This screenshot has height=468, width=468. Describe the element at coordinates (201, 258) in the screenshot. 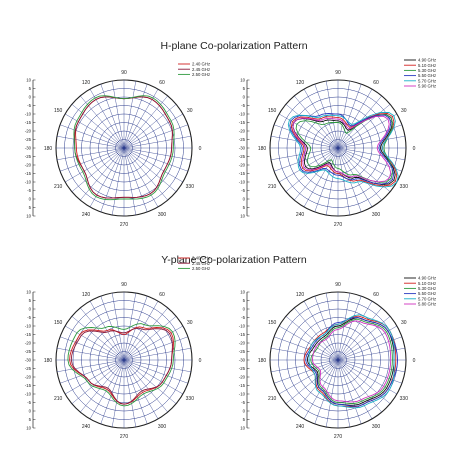

I see `legend-label: 2.40 GHz` at that location.